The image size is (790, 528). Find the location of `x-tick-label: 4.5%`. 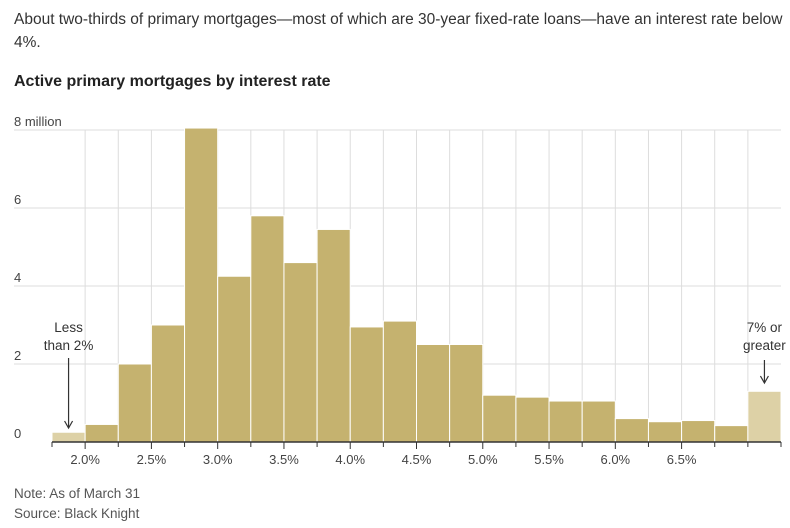

x-tick-label: 4.5% is located at coordinates (417, 459).